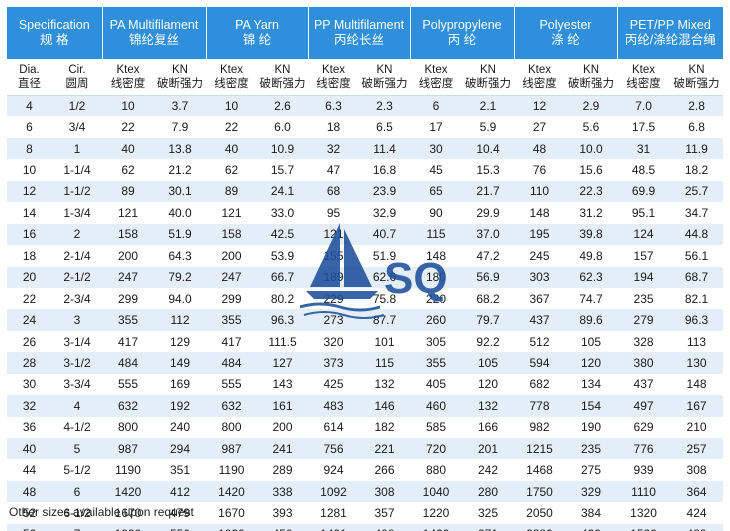 This screenshot has width=730, height=531. Describe the element at coordinates (77, 127) in the screenshot. I see `table-cell: 3/4` at that location.